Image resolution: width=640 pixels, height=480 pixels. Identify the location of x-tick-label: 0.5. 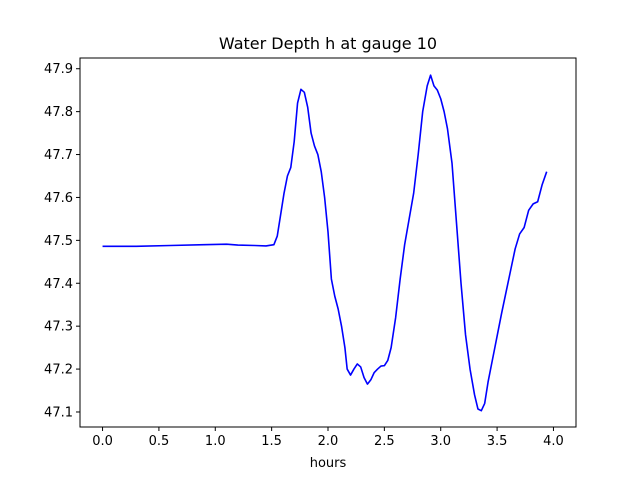
(159, 441).